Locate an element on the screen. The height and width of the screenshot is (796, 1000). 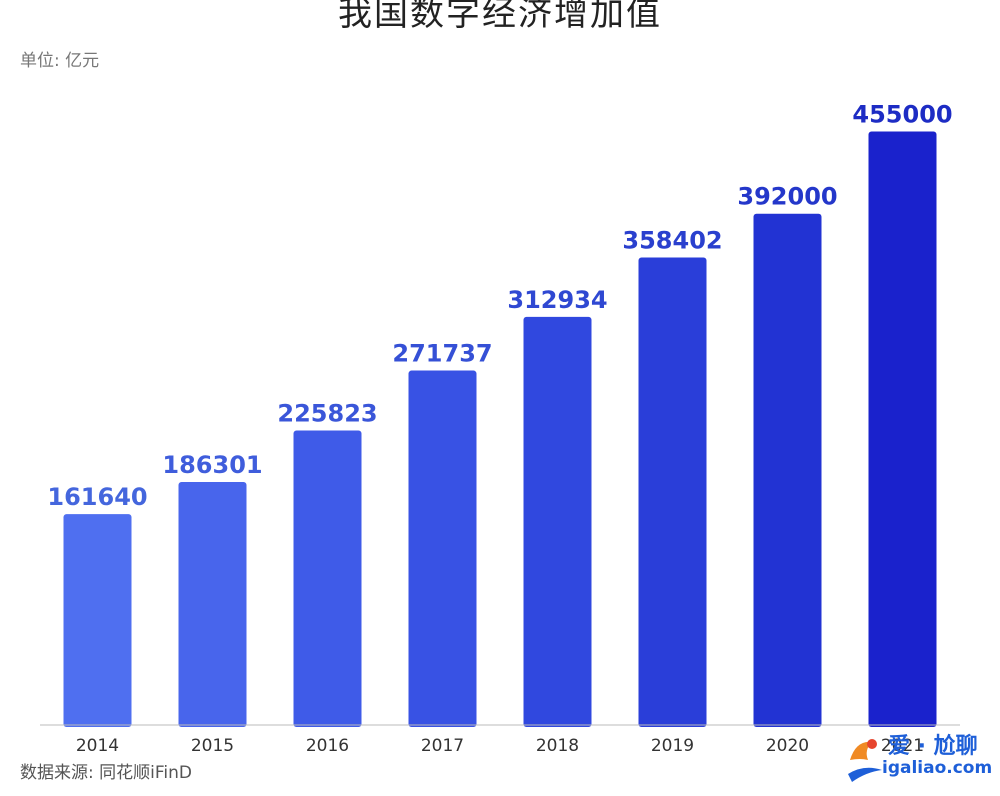
x-tick-label-2019: 2019 is located at coordinates (672, 746).